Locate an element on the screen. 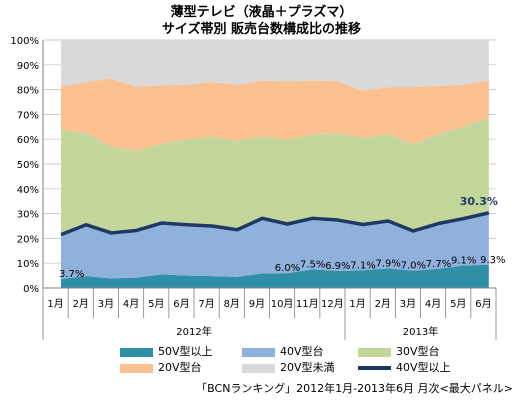 This screenshot has width=523, height=400. data-label-50v-plus: 7.0% is located at coordinates (413, 266).